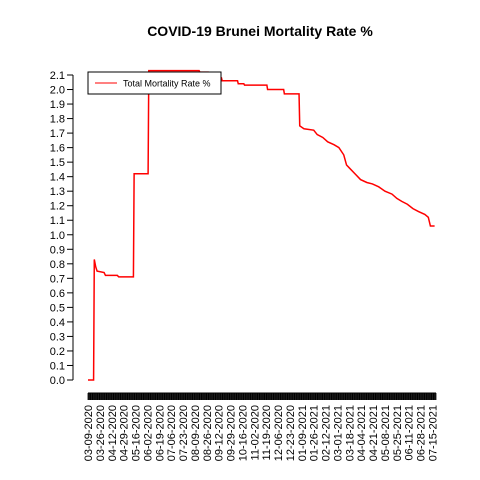 The image size is (480, 480). Describe the element at coordinates (57, 221) in the screenshot. I see `y-tick-label: 1.1` at that location.